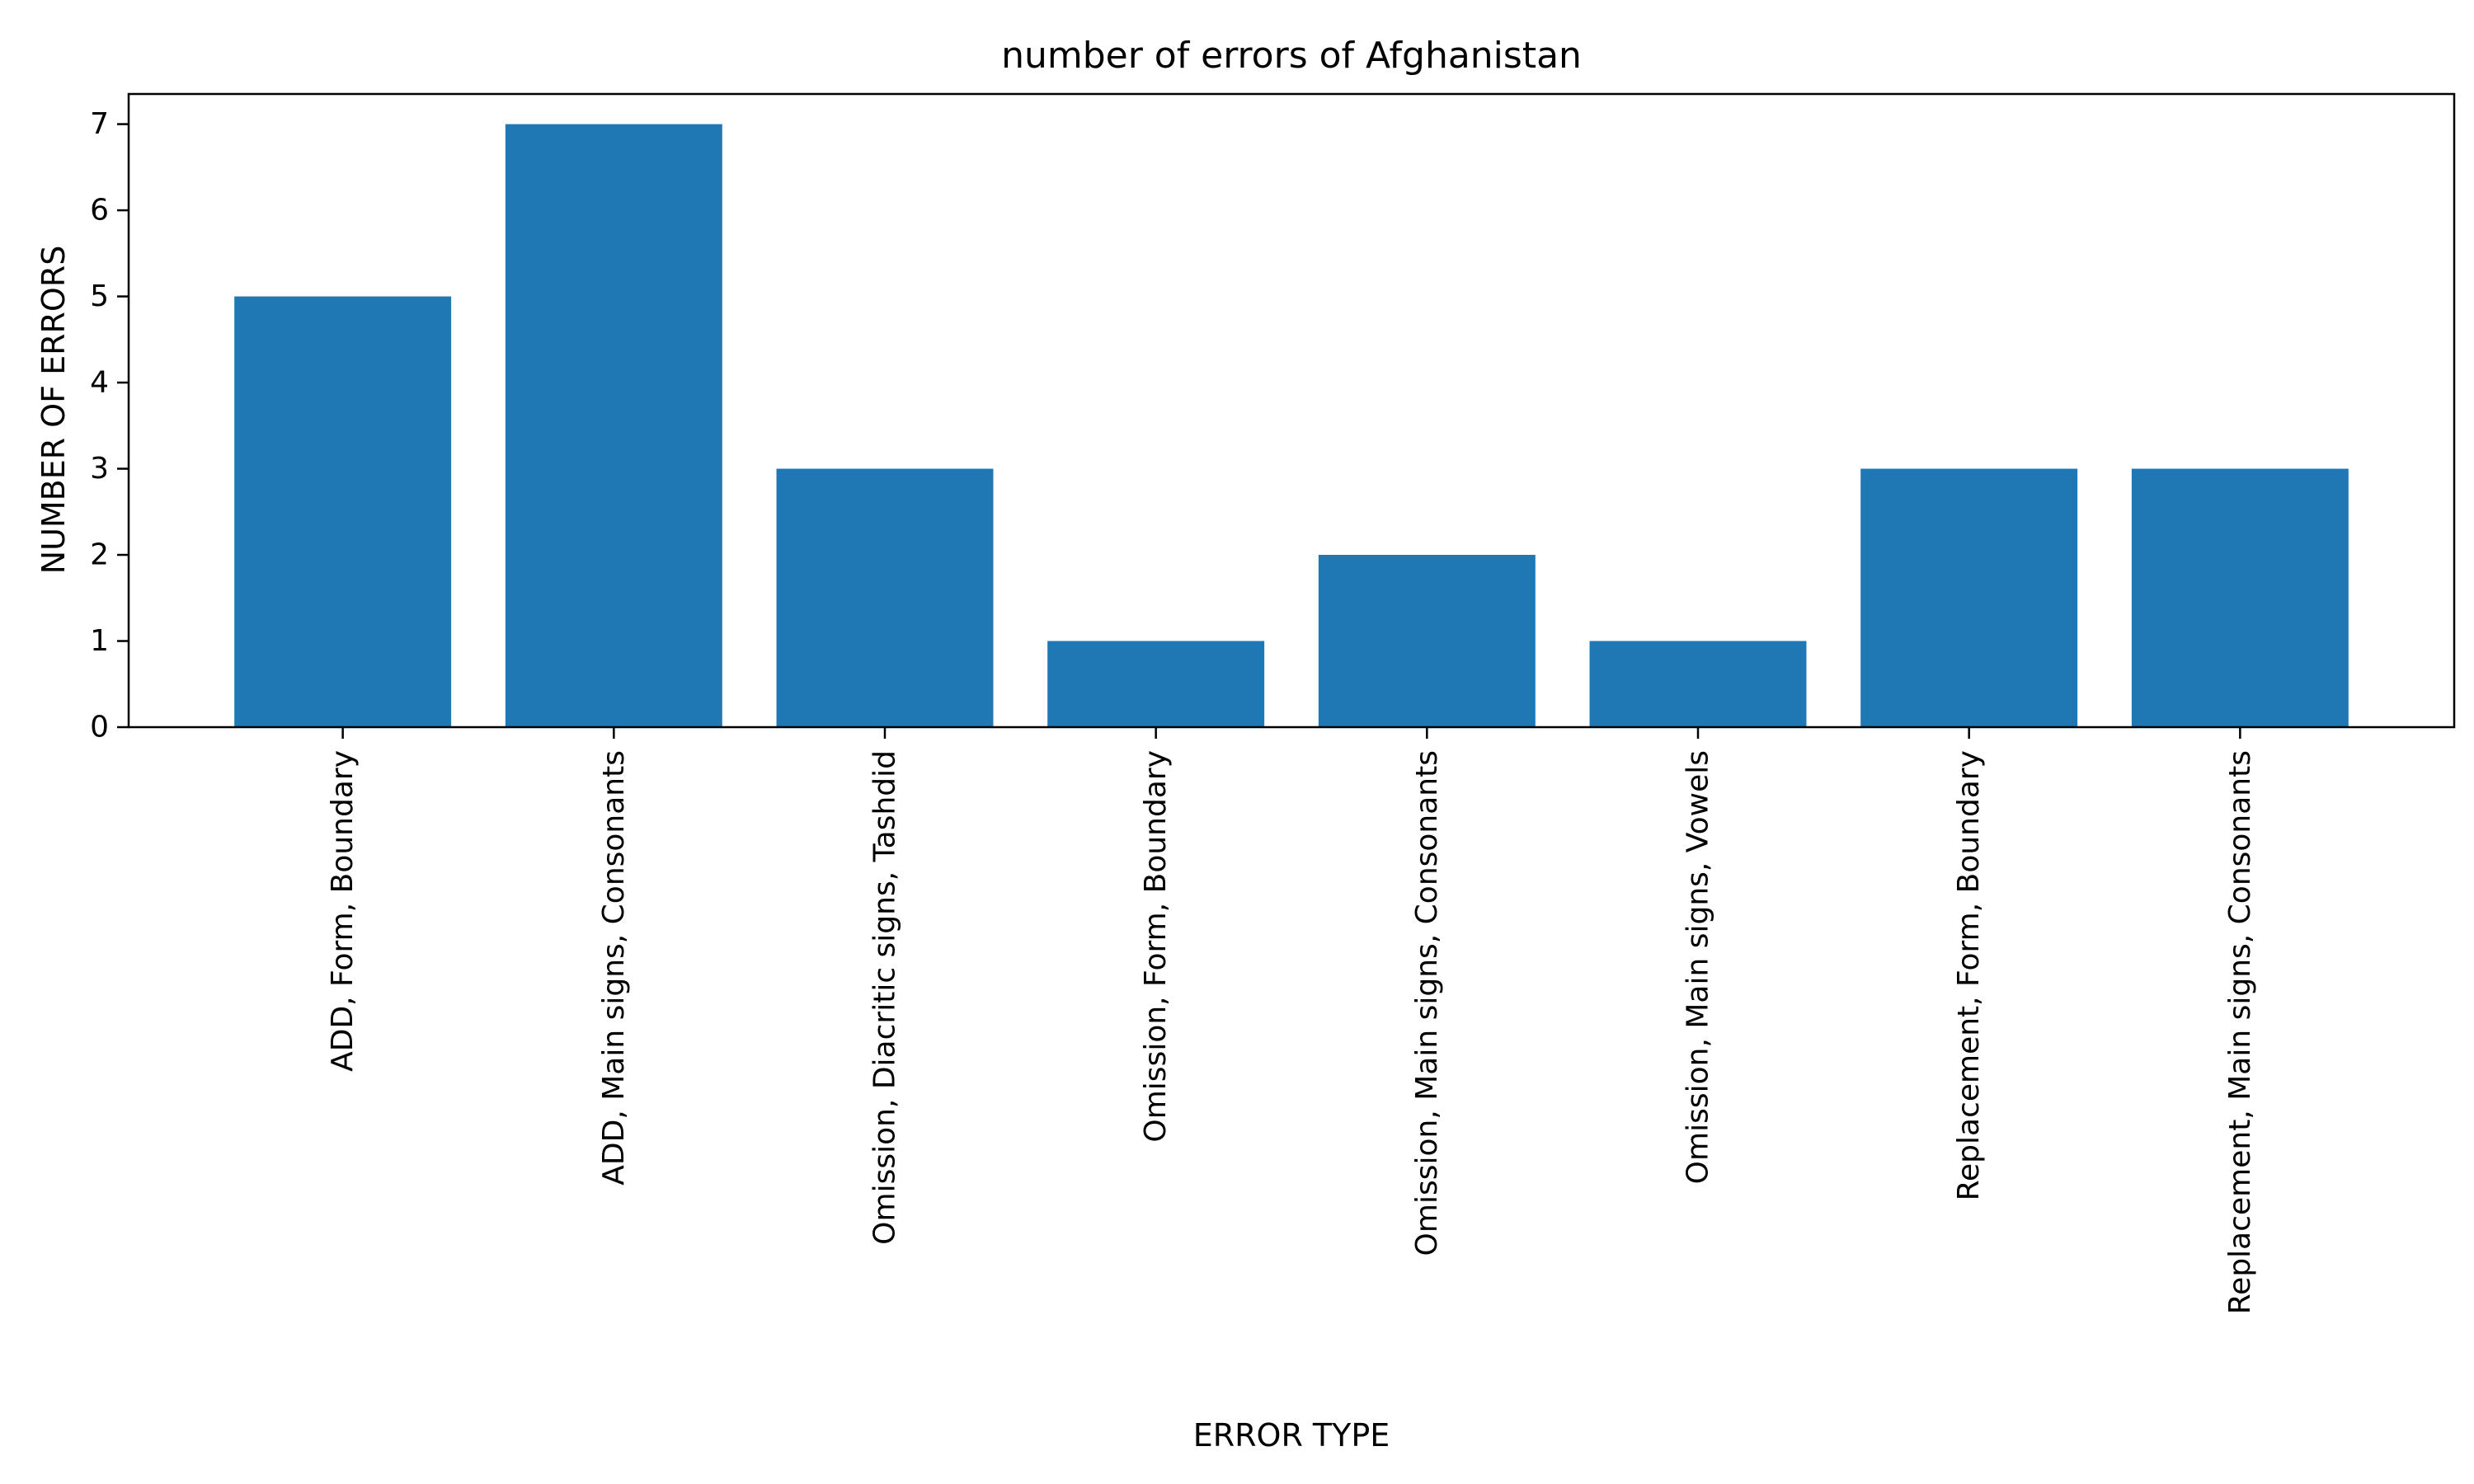  What do you see at coordinates (614, 968) in the screenshot?
I see `x-tick-label: ADD, Main signs, Consonants` at bounding box center [614, 968].